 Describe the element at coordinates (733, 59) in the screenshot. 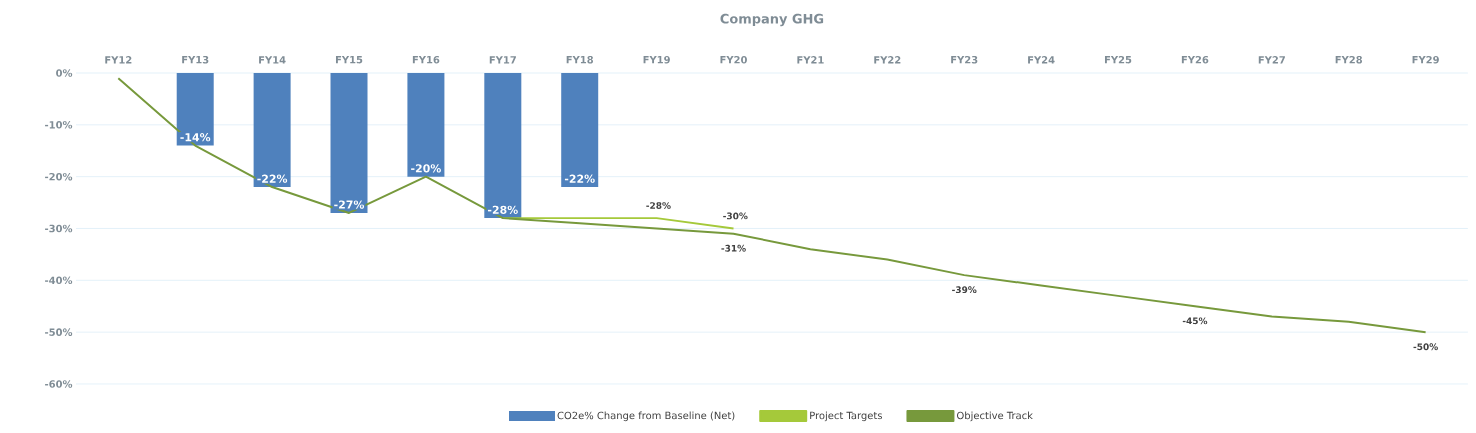

I see `x-tick-label: FY20` at that location.